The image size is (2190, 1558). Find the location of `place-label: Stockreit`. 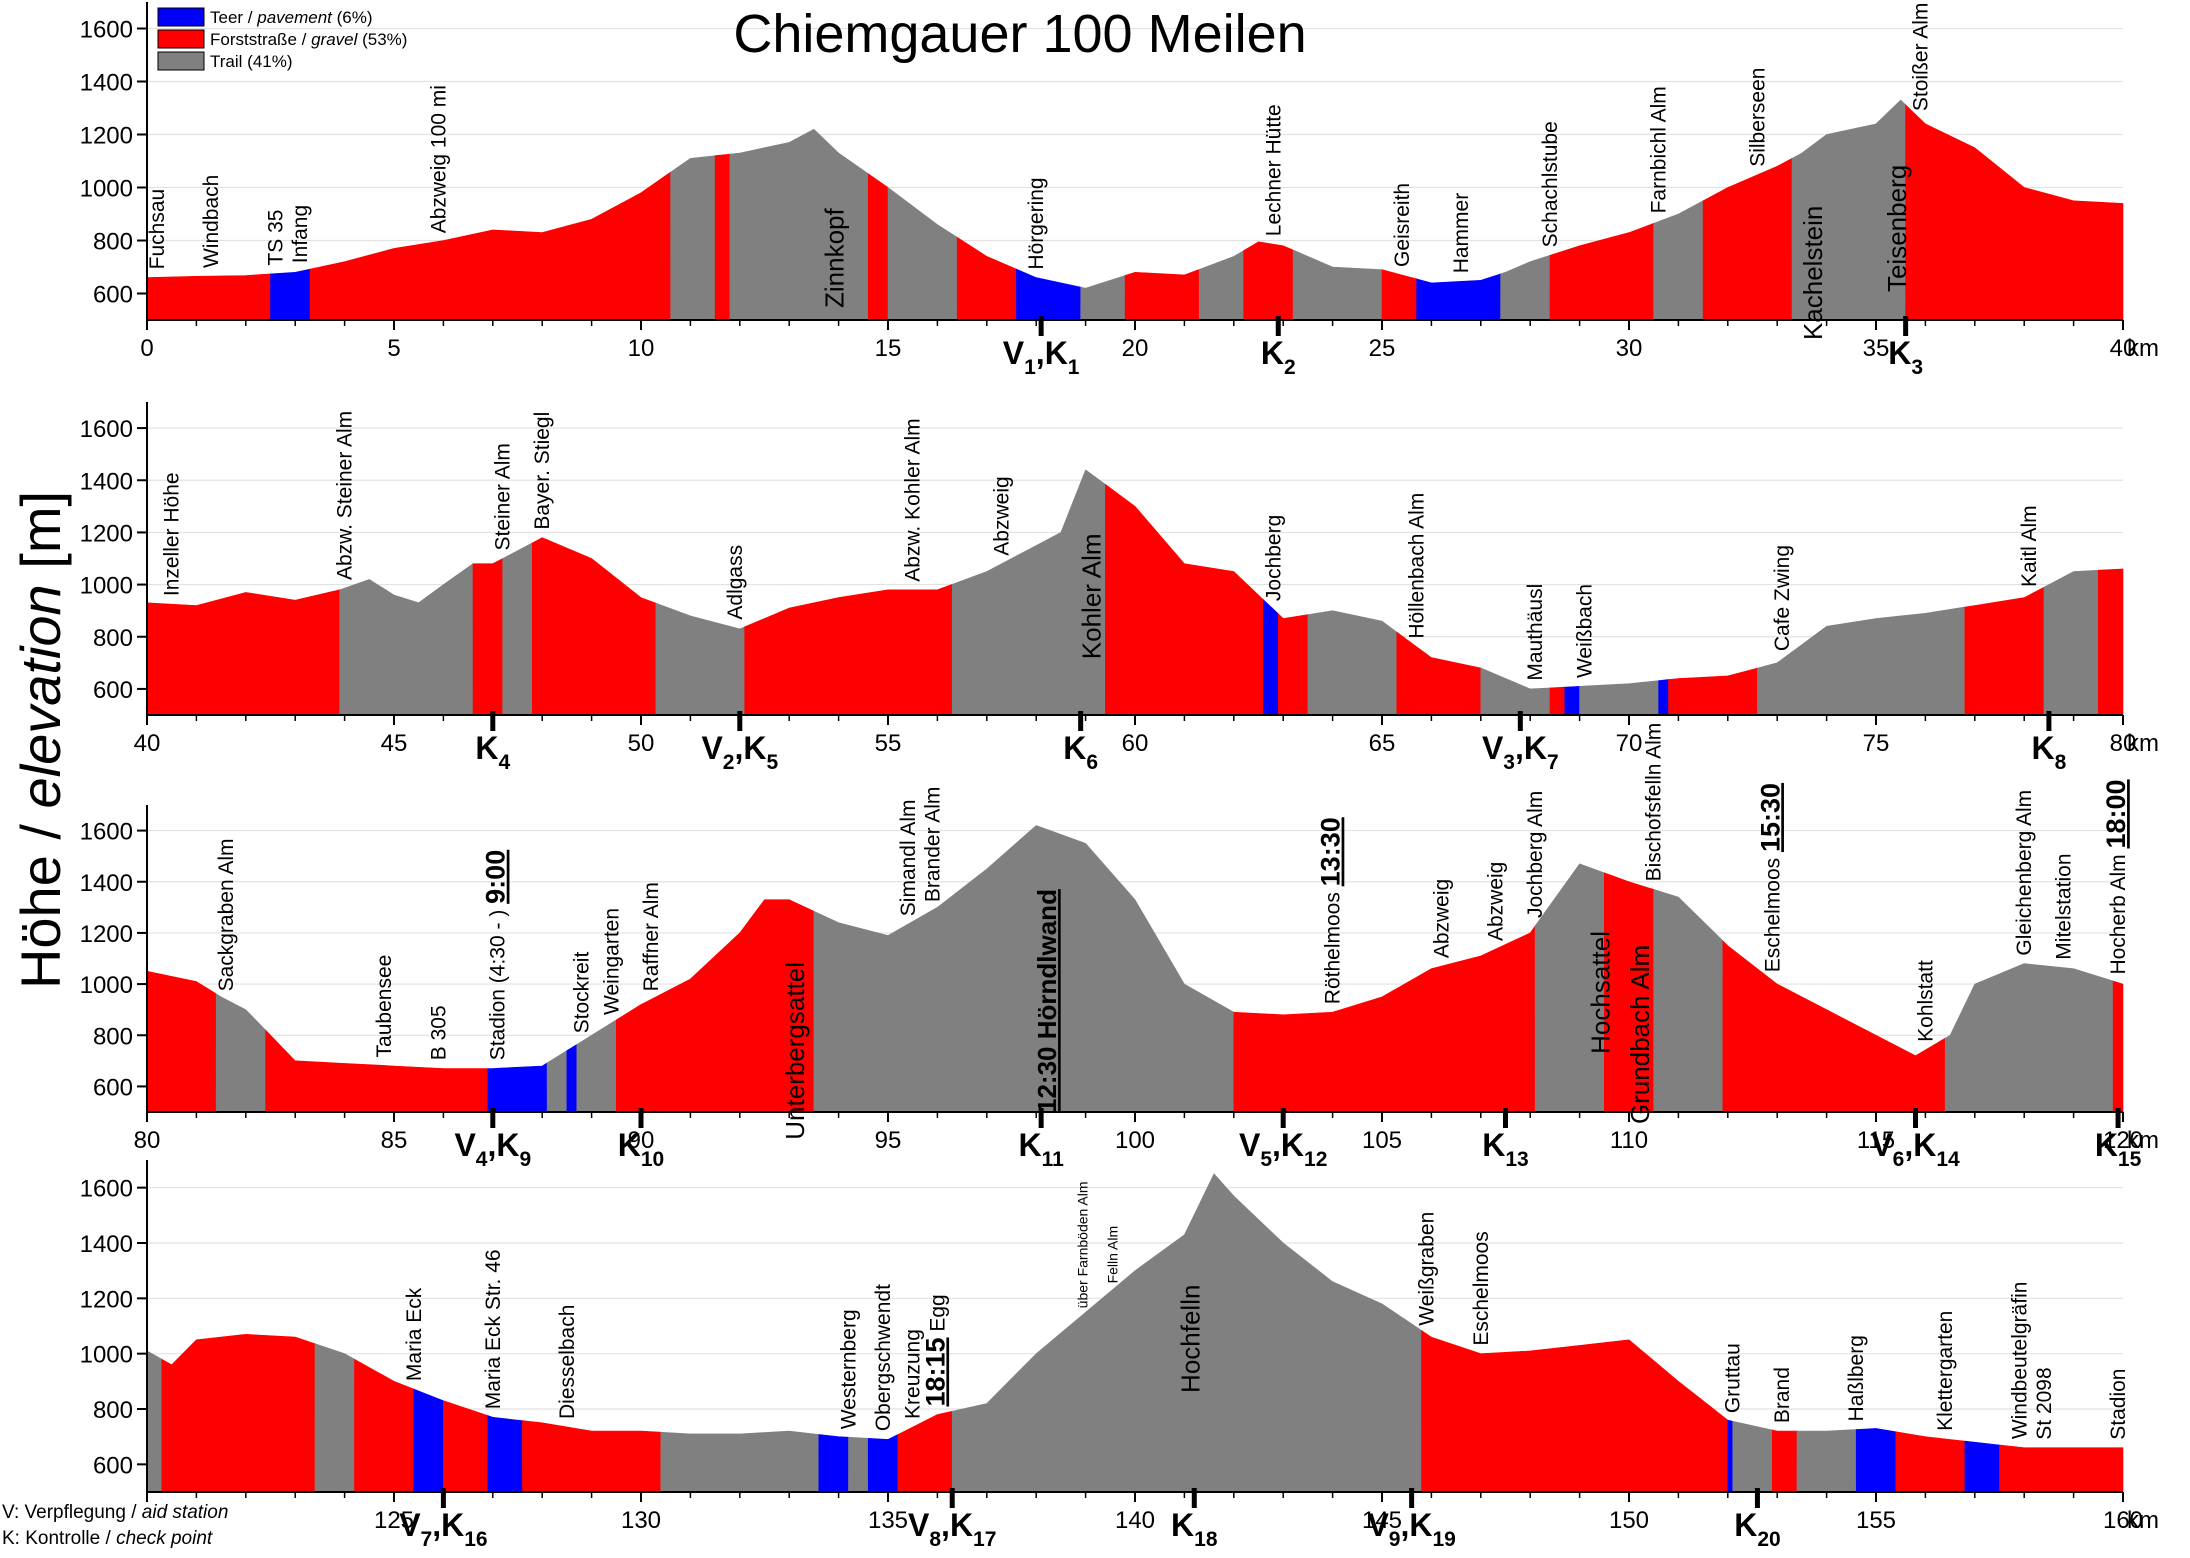

place-label: Stockreit is located at coordinates (582, 993).